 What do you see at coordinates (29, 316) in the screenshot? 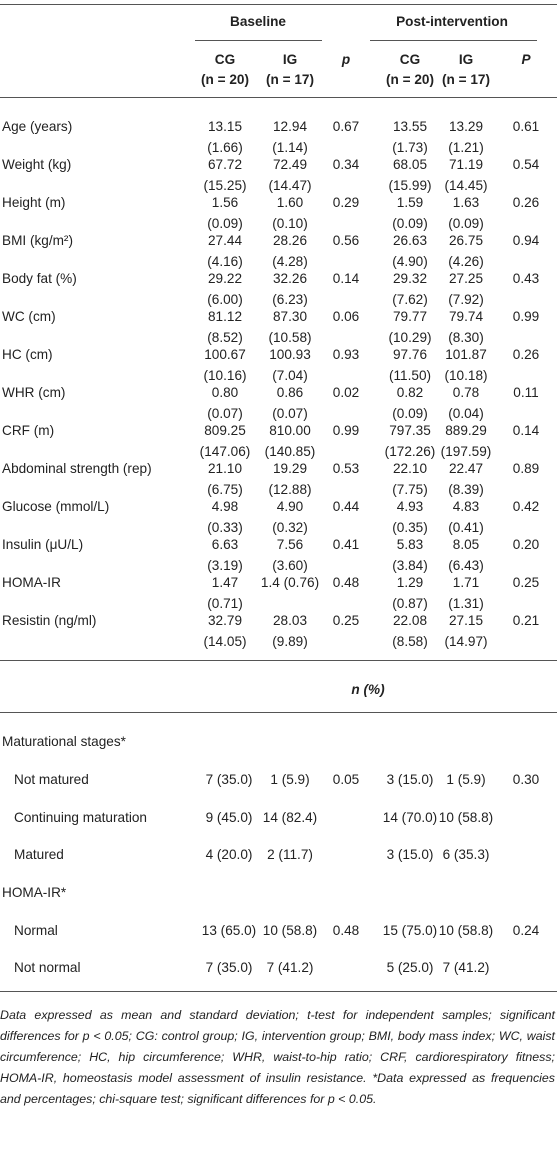
I see `row-label: WC (cm)` at bounding box center [29, 316].